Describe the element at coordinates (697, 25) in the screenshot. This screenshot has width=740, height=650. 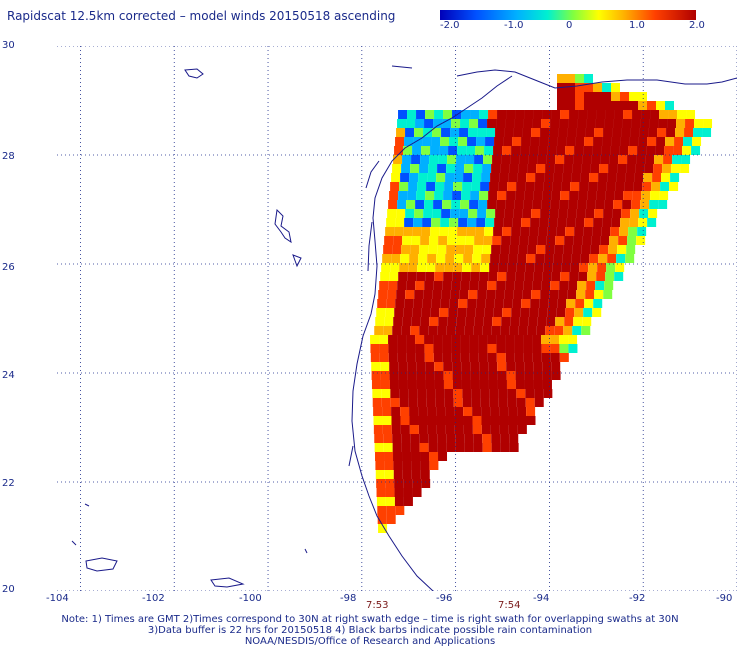
I see `colorbar-tick-label: 2.0` at that location.